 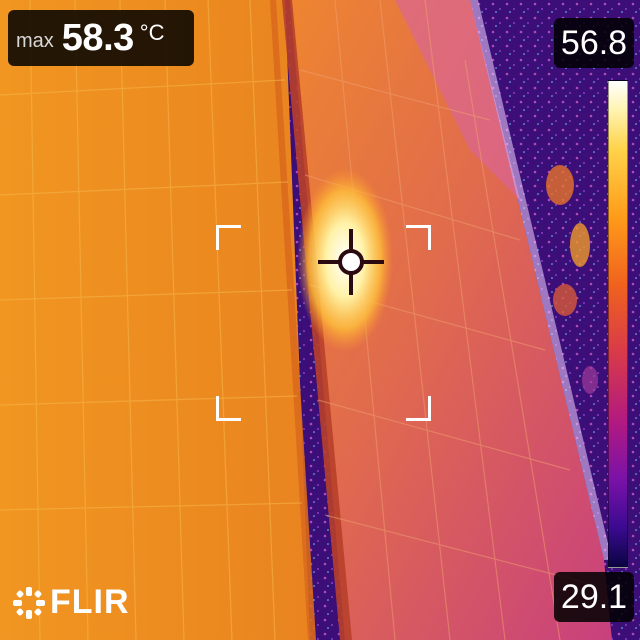 What do you see at coordinates (351, 262) in the screenshot?
I see `spot-meter-crosshair-icon` at bounding box center [351, 262].